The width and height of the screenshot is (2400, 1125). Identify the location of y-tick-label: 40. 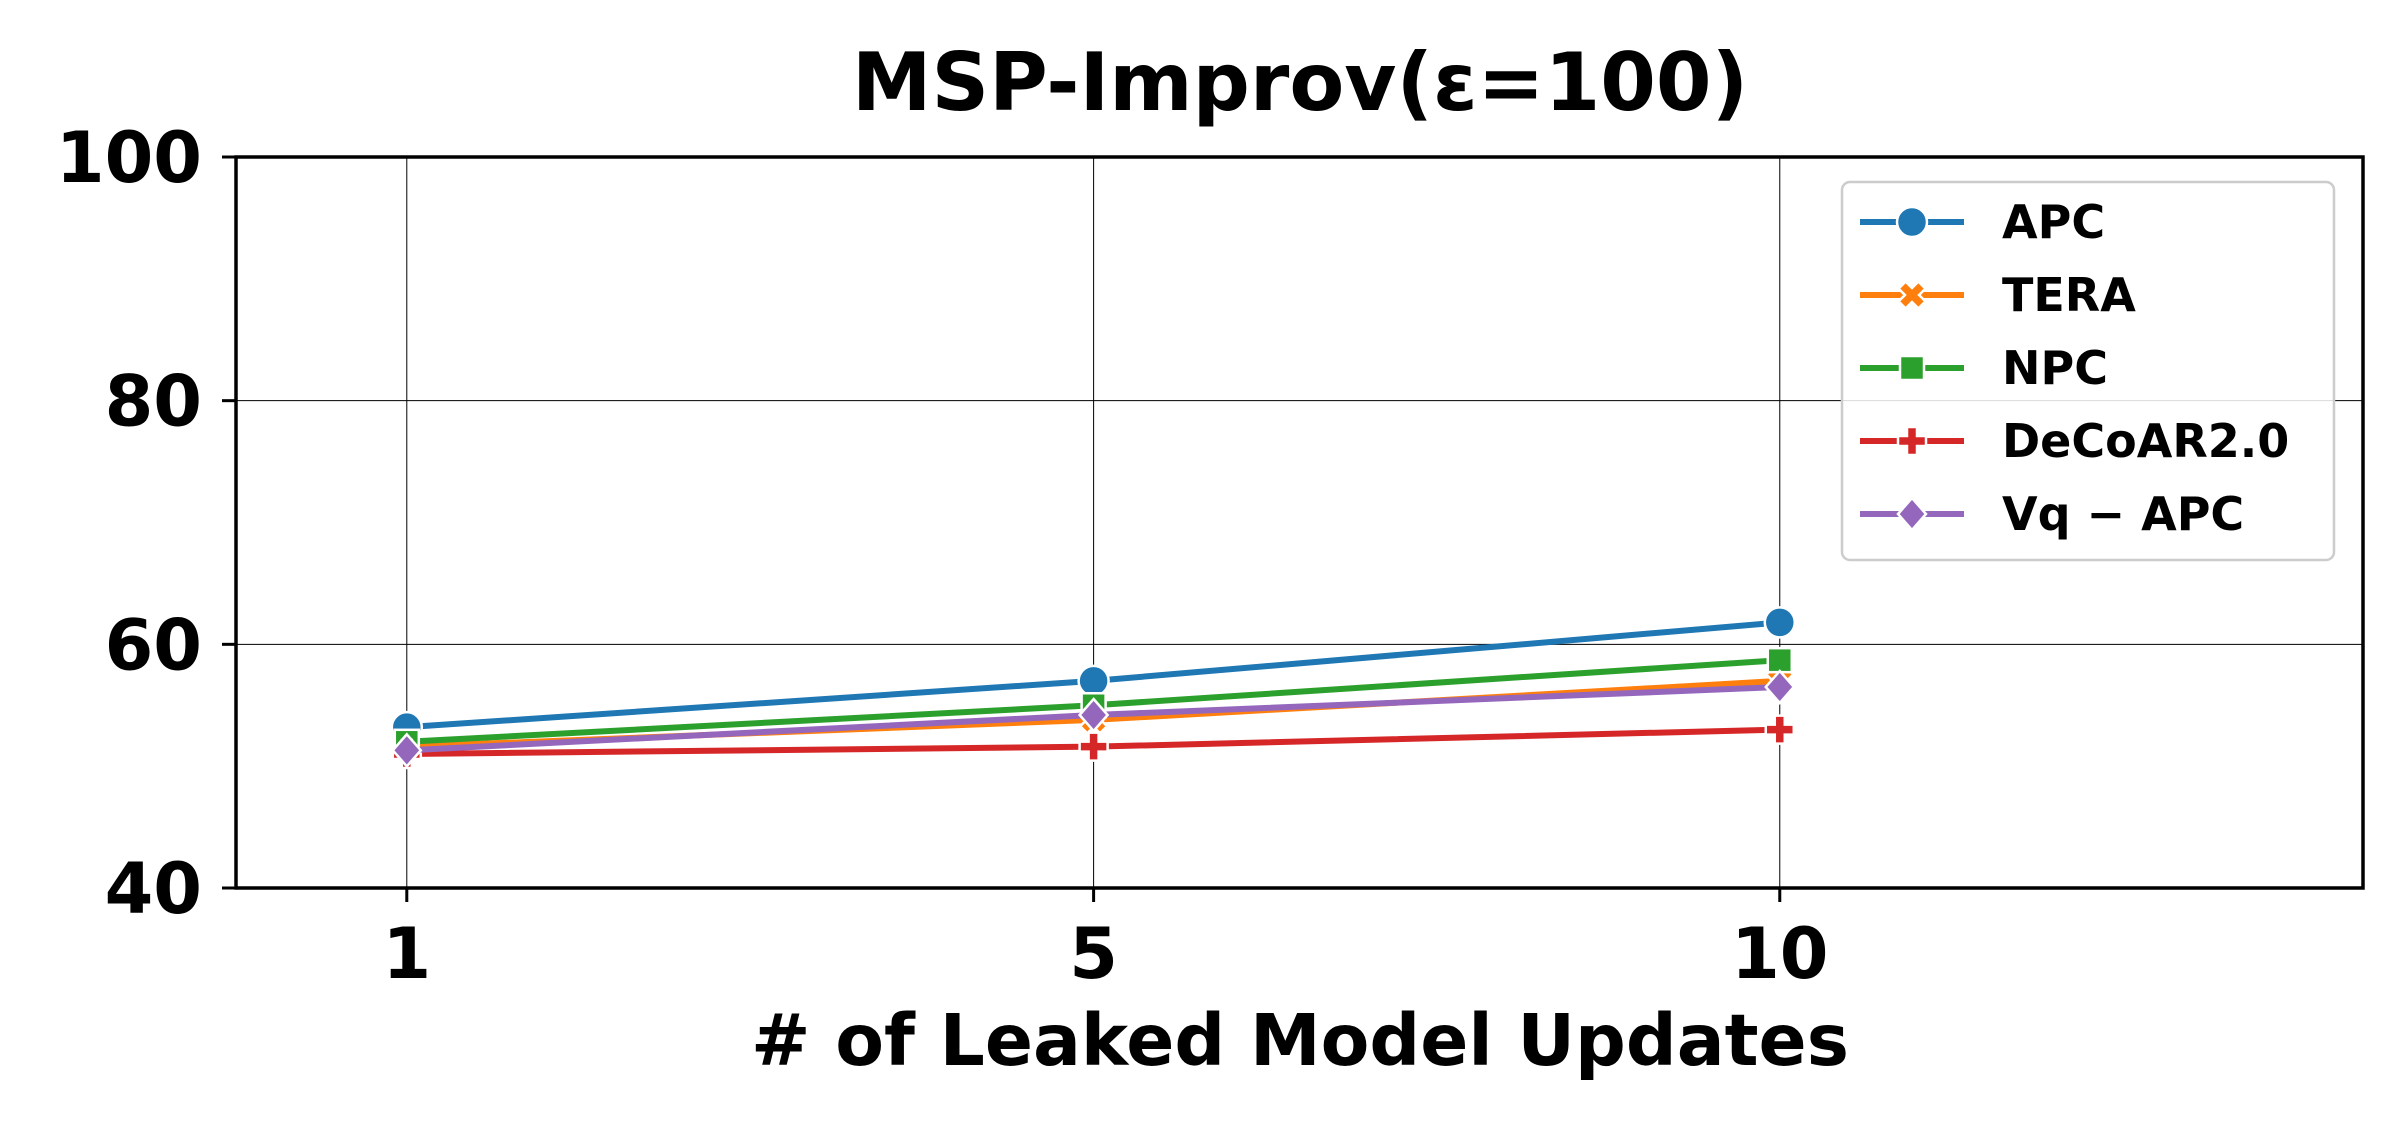
(153, 889).